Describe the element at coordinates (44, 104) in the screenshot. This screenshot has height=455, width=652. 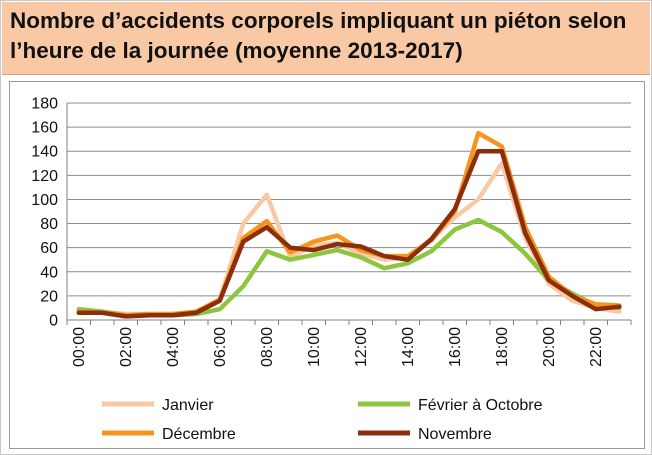
I see `y-tick-label: 180` at that location.